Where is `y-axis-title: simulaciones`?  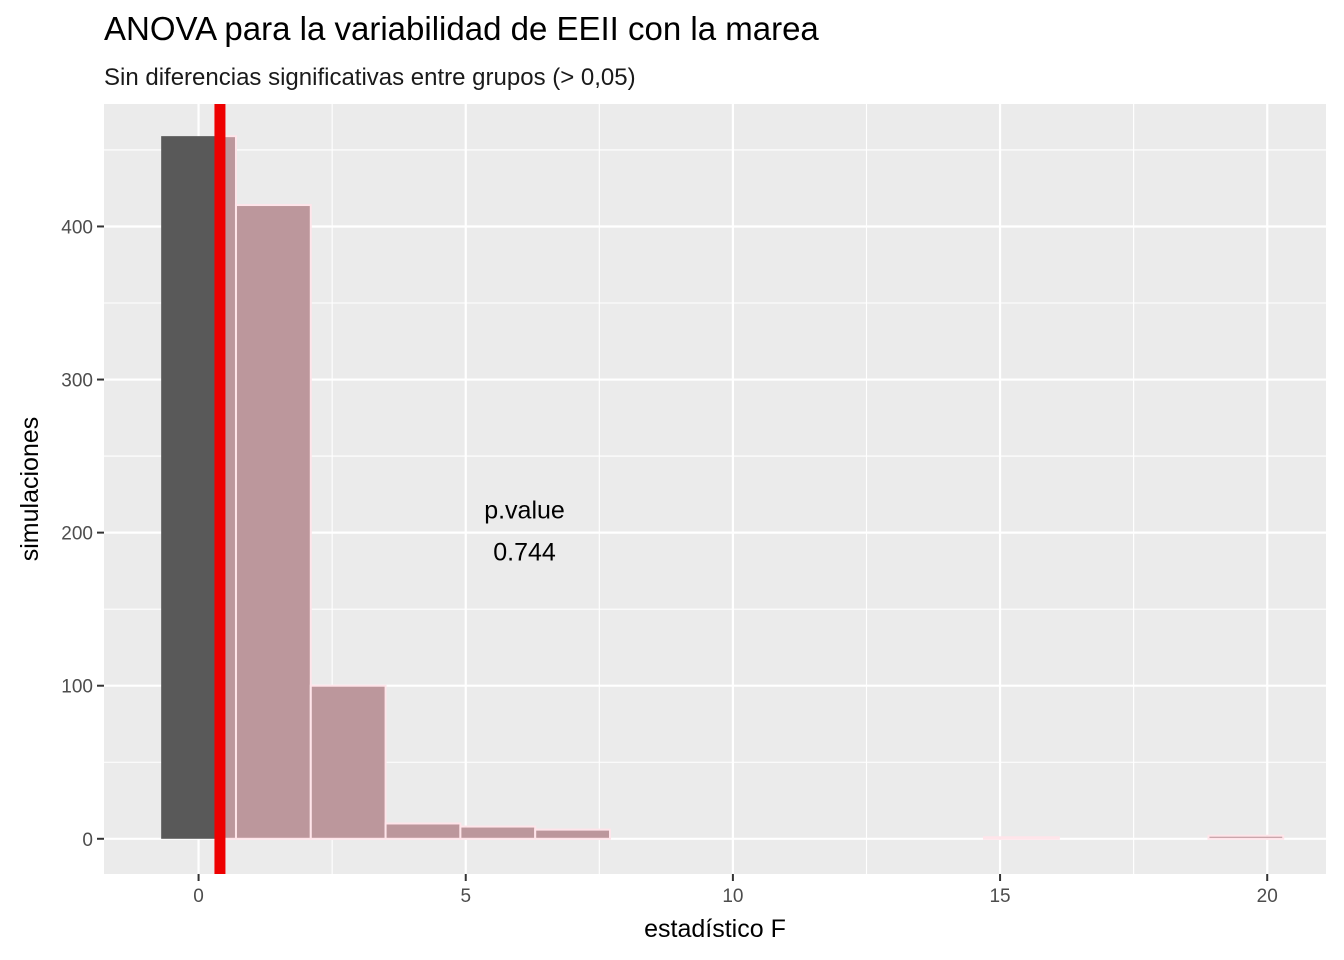 y-axis-title: simulaciones is located at coordinates (30, 489).